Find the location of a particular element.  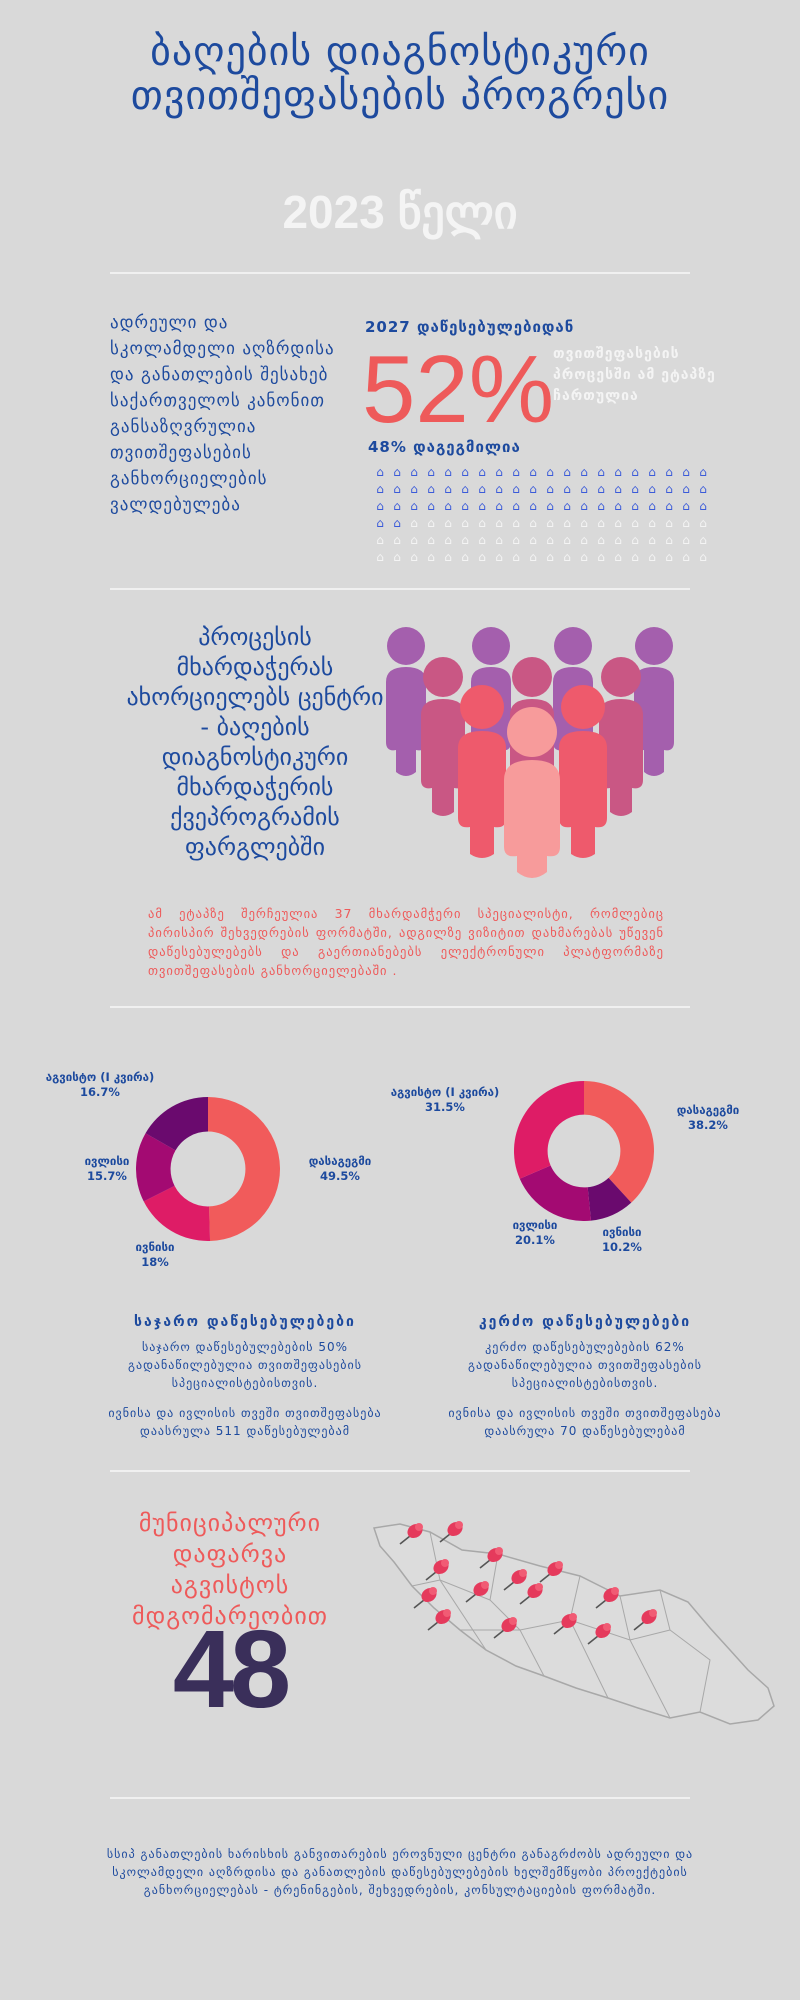

slice-name: ივლისი is located at coordinates (535, 1225).